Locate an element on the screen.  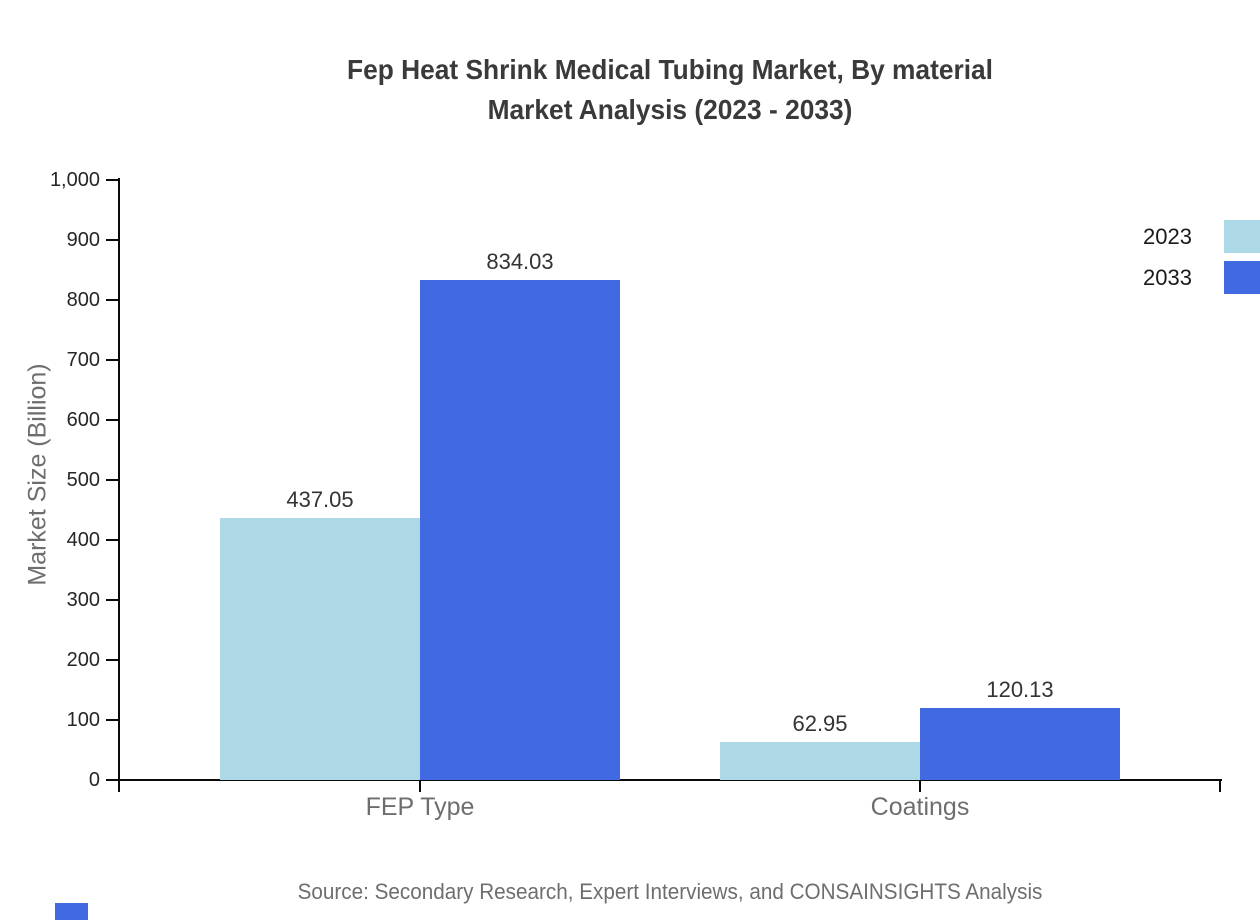
chart-title-line2: Market Analysis (2023 - 2033) is located at coordinates (670, 109).